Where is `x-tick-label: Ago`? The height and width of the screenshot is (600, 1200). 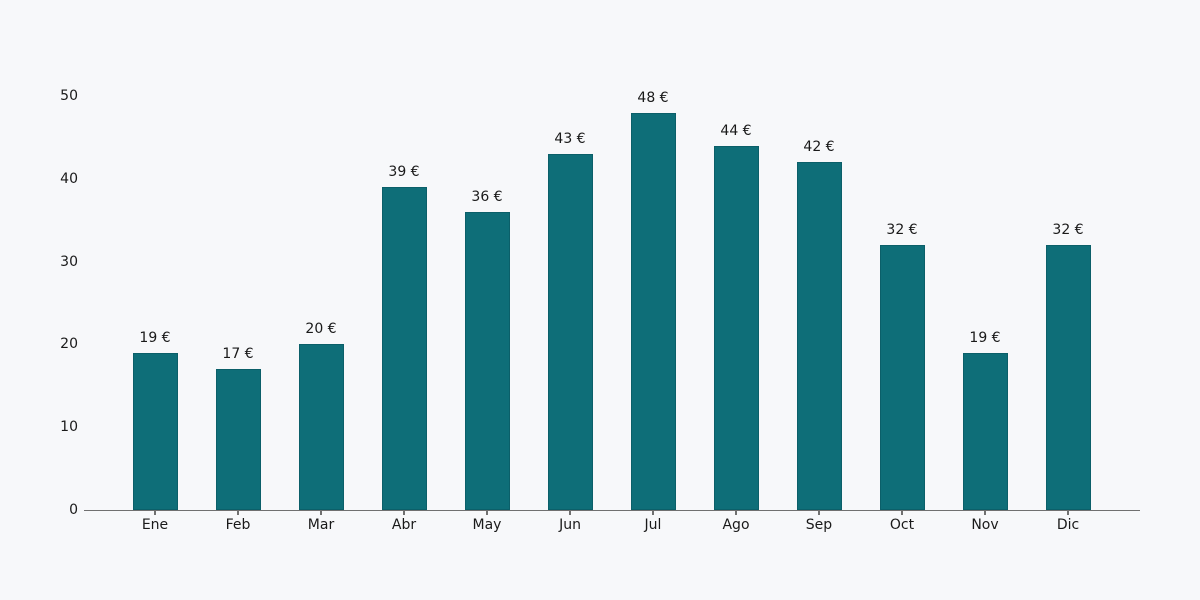 x-tick-label: Ago is located at coordinates (736, 525).